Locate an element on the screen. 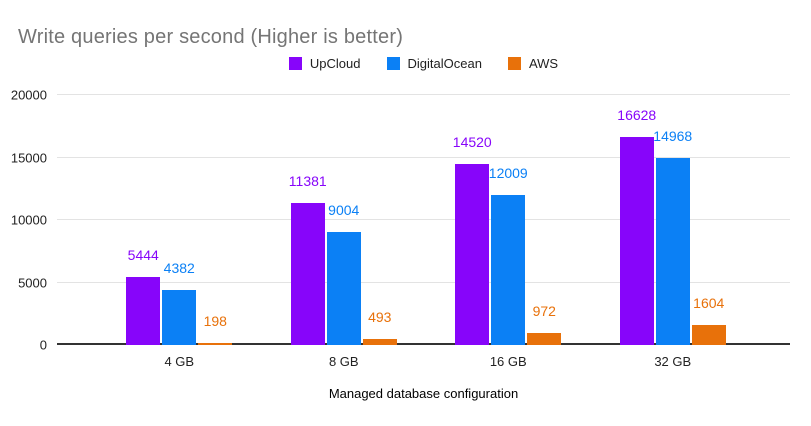 This screenshot has width=811, height=426. legend-item-digitalocean: DigitalOcean is located at coordinates (434, 63).